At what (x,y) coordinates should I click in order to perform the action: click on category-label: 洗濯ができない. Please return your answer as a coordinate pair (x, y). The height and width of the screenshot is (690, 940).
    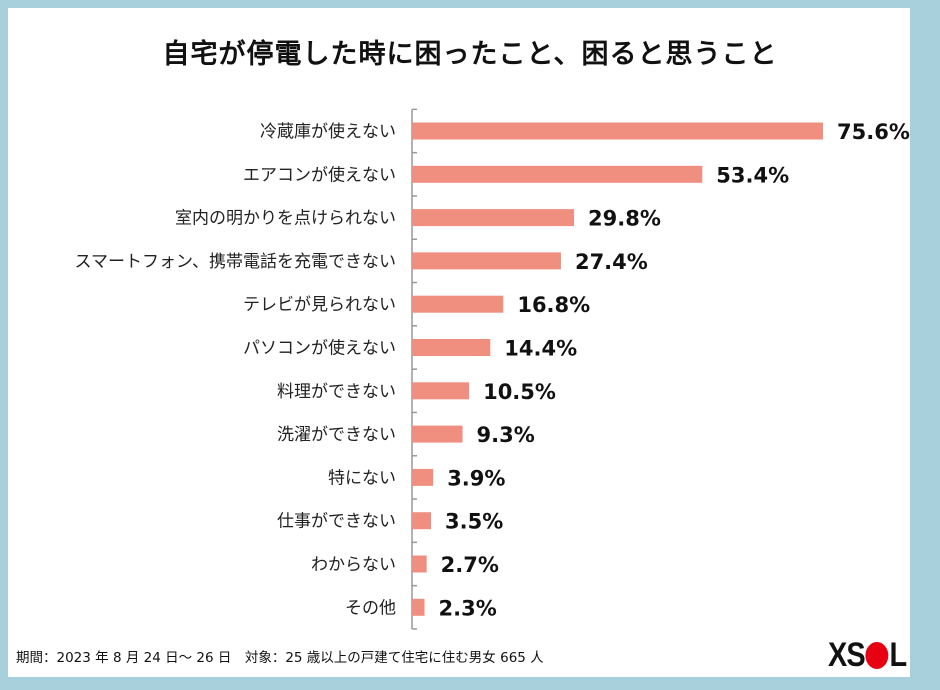
    Looking at the image, I should click on (336, 435).